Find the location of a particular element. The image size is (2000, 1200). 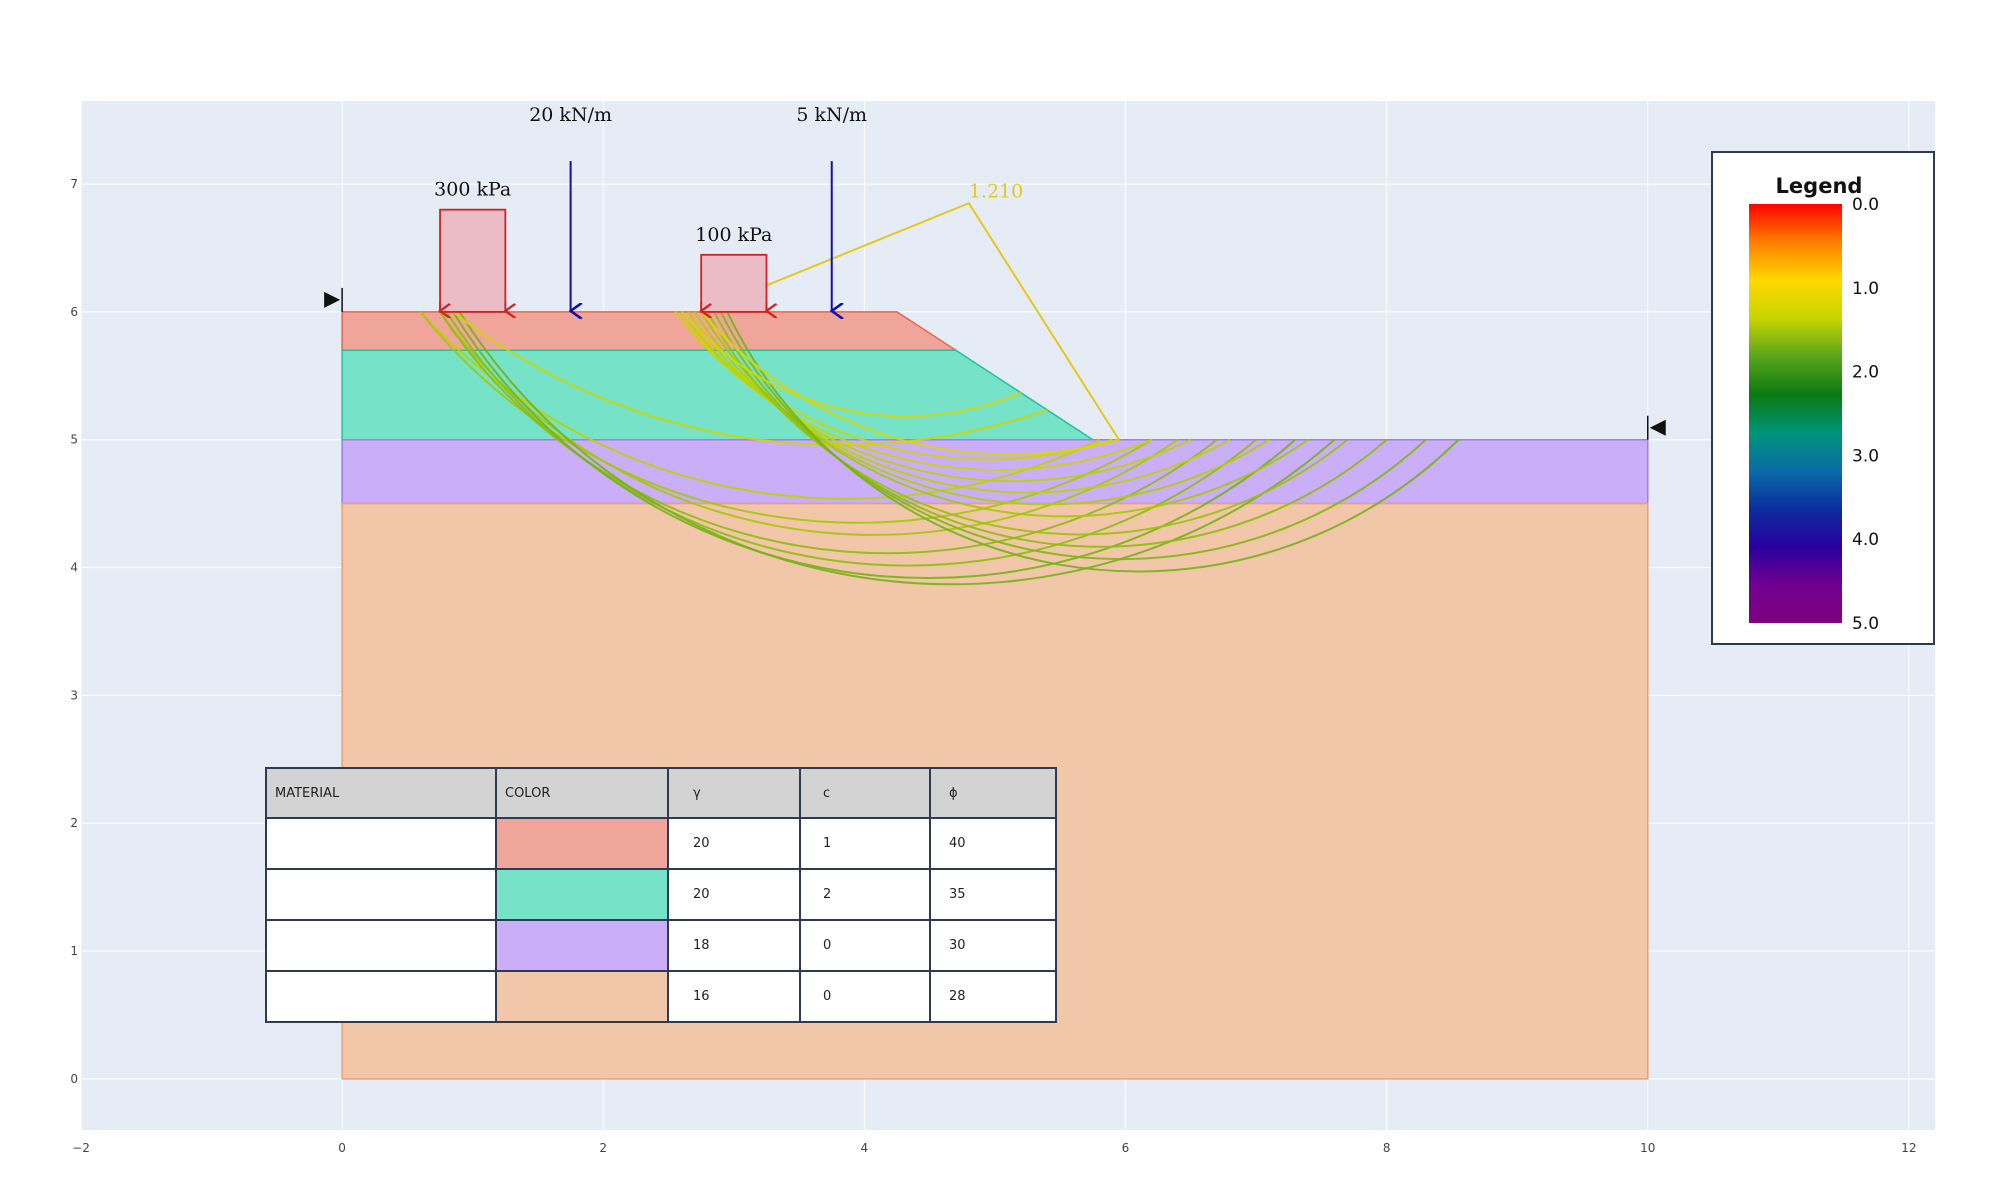

table-row: 20 2 35 is located at coordinates (661, 894).